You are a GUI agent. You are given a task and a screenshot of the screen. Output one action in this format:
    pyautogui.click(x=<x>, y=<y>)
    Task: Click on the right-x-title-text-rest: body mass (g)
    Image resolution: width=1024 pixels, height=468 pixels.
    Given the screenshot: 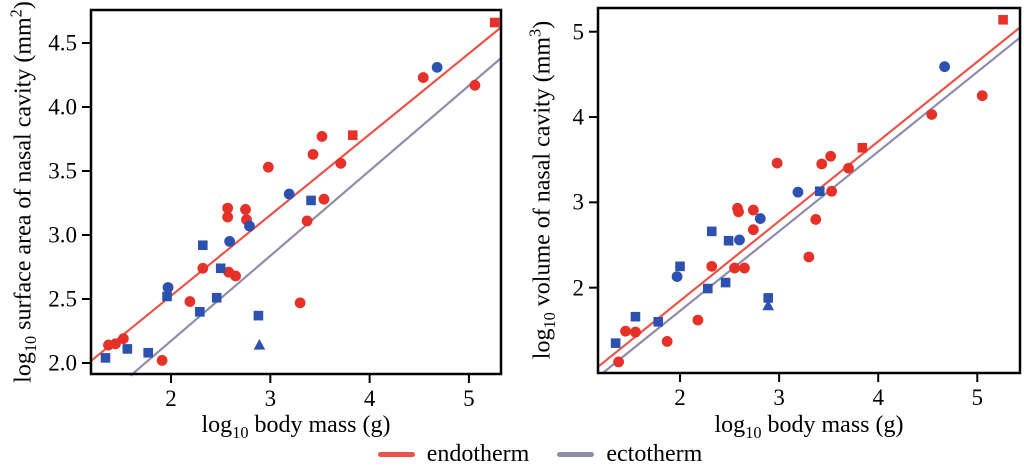 What is the action you would take?
    pyautogui.click(x=832, y=425)
    